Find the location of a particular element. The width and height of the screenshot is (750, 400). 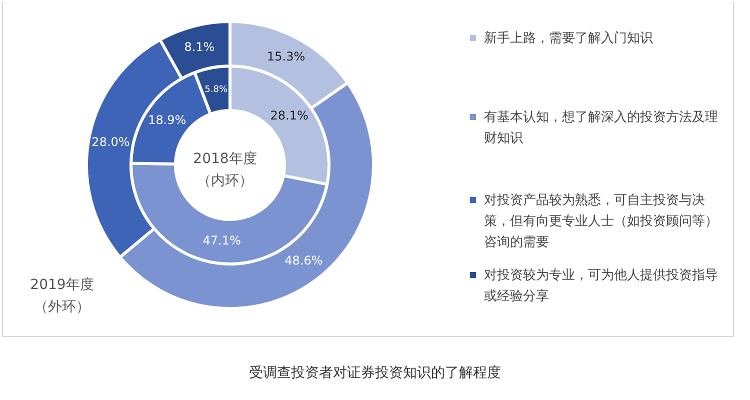

legend-label: 有基本认知，想了解深入的投资方法及理财知识 is located at coordinates (601, 128).